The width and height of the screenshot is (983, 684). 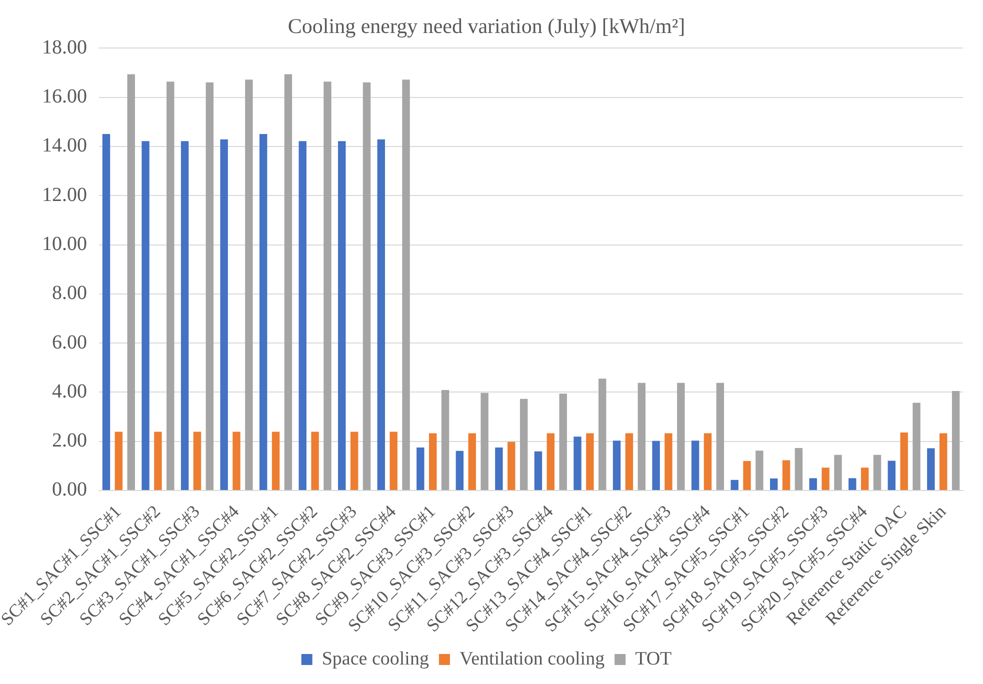 I want to click on legend-label: Ventilation cooling, so click(x=532, y=659).